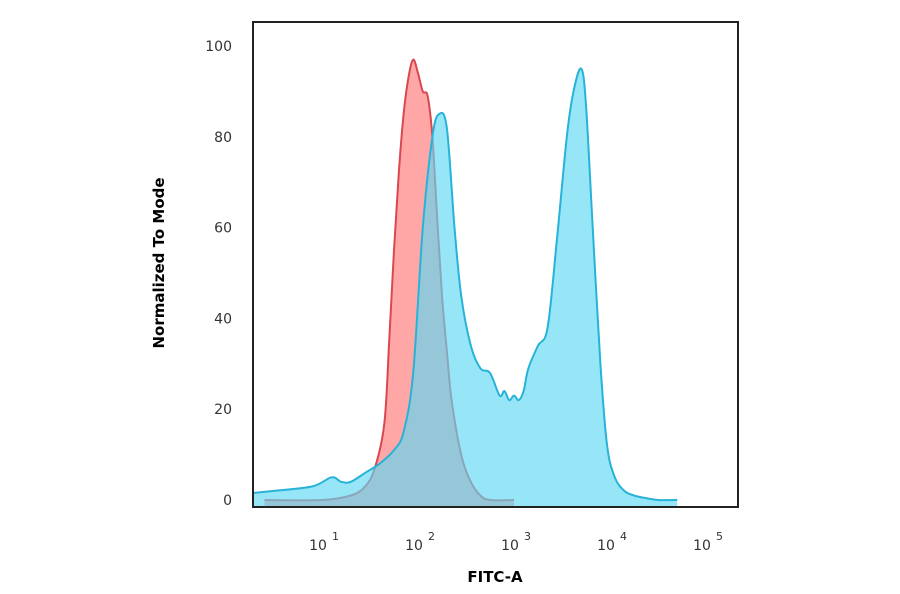 Image resolution: width=900 pixels, height=594 pixels. Describe the element at coordinates (223, 410) in the screenshot. I see `y-tick-label: 20` at that location.